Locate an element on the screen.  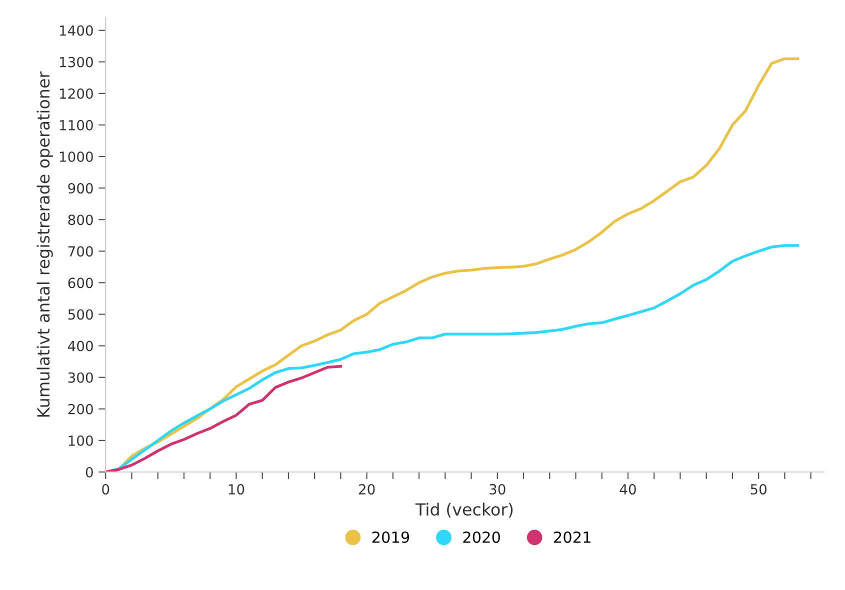
y-tick-label: 300 is located at coordinates (80, 377).